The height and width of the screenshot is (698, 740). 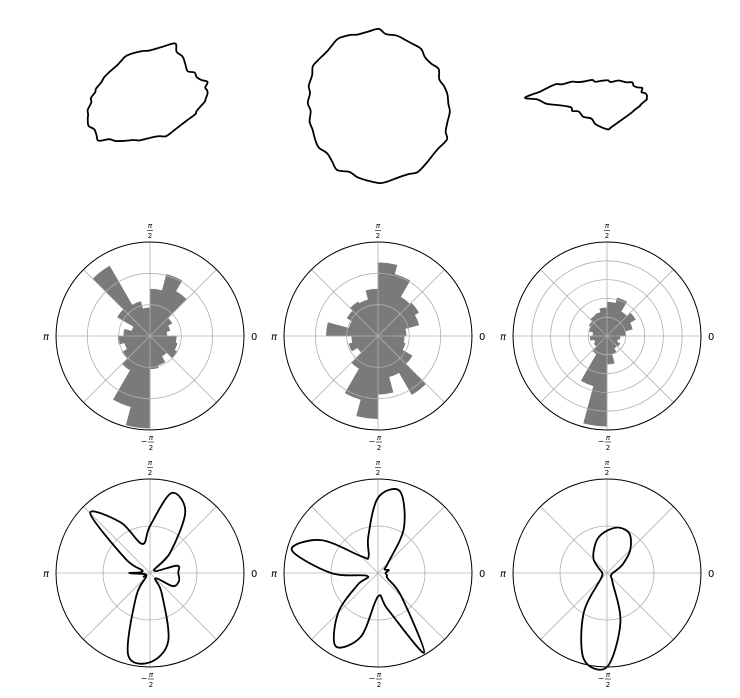 What do you see at coordinates (376, 341) in the screenshot?
I see `rose-bars` at bounding box center [376, 341].